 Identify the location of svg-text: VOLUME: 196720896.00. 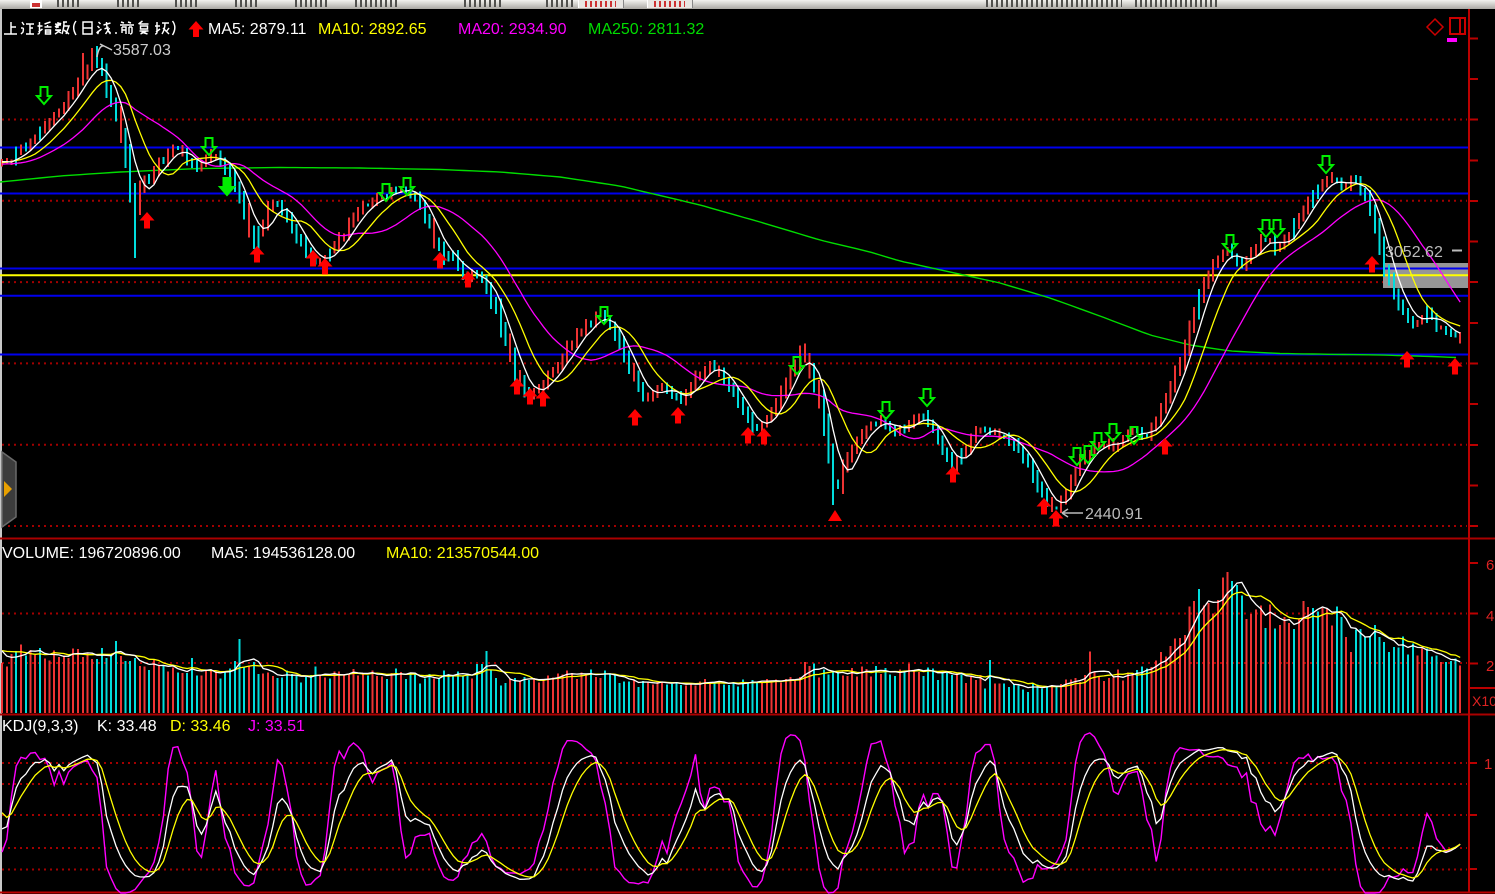
(91, 553).